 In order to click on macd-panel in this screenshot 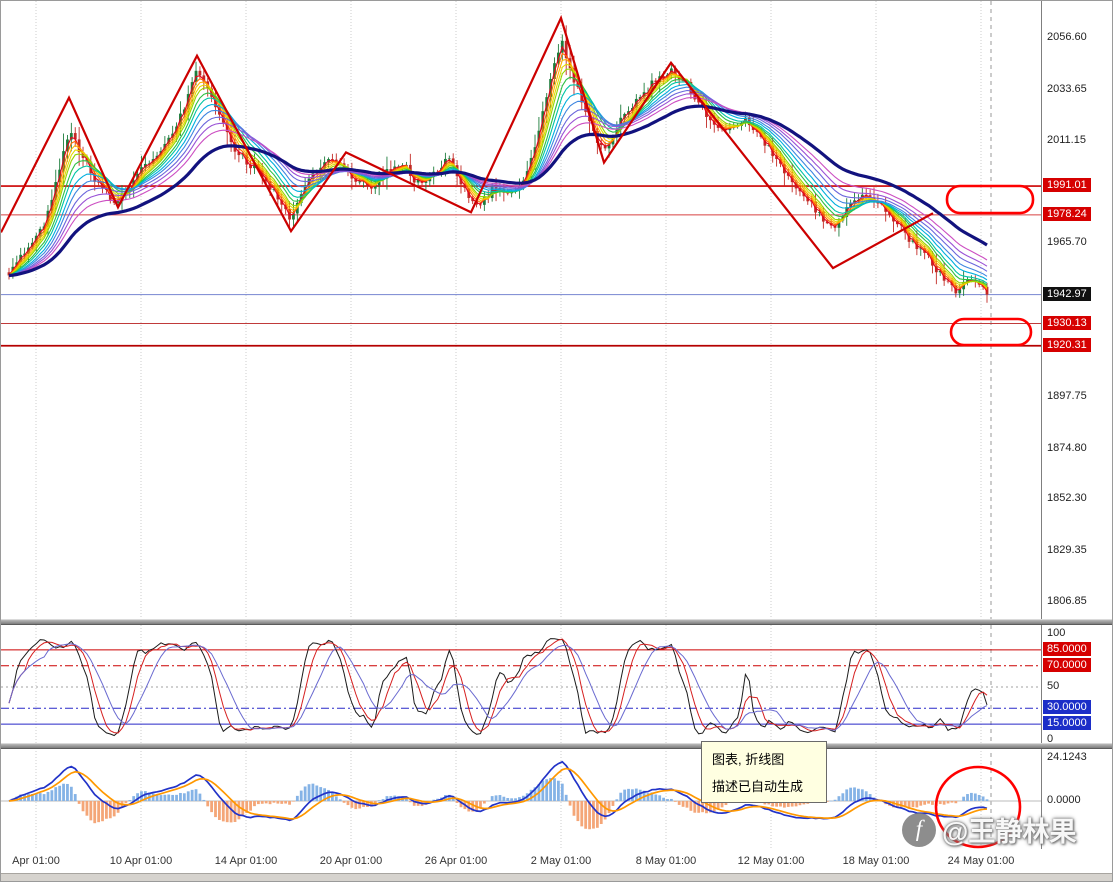, I will do `click(521, 795)`.